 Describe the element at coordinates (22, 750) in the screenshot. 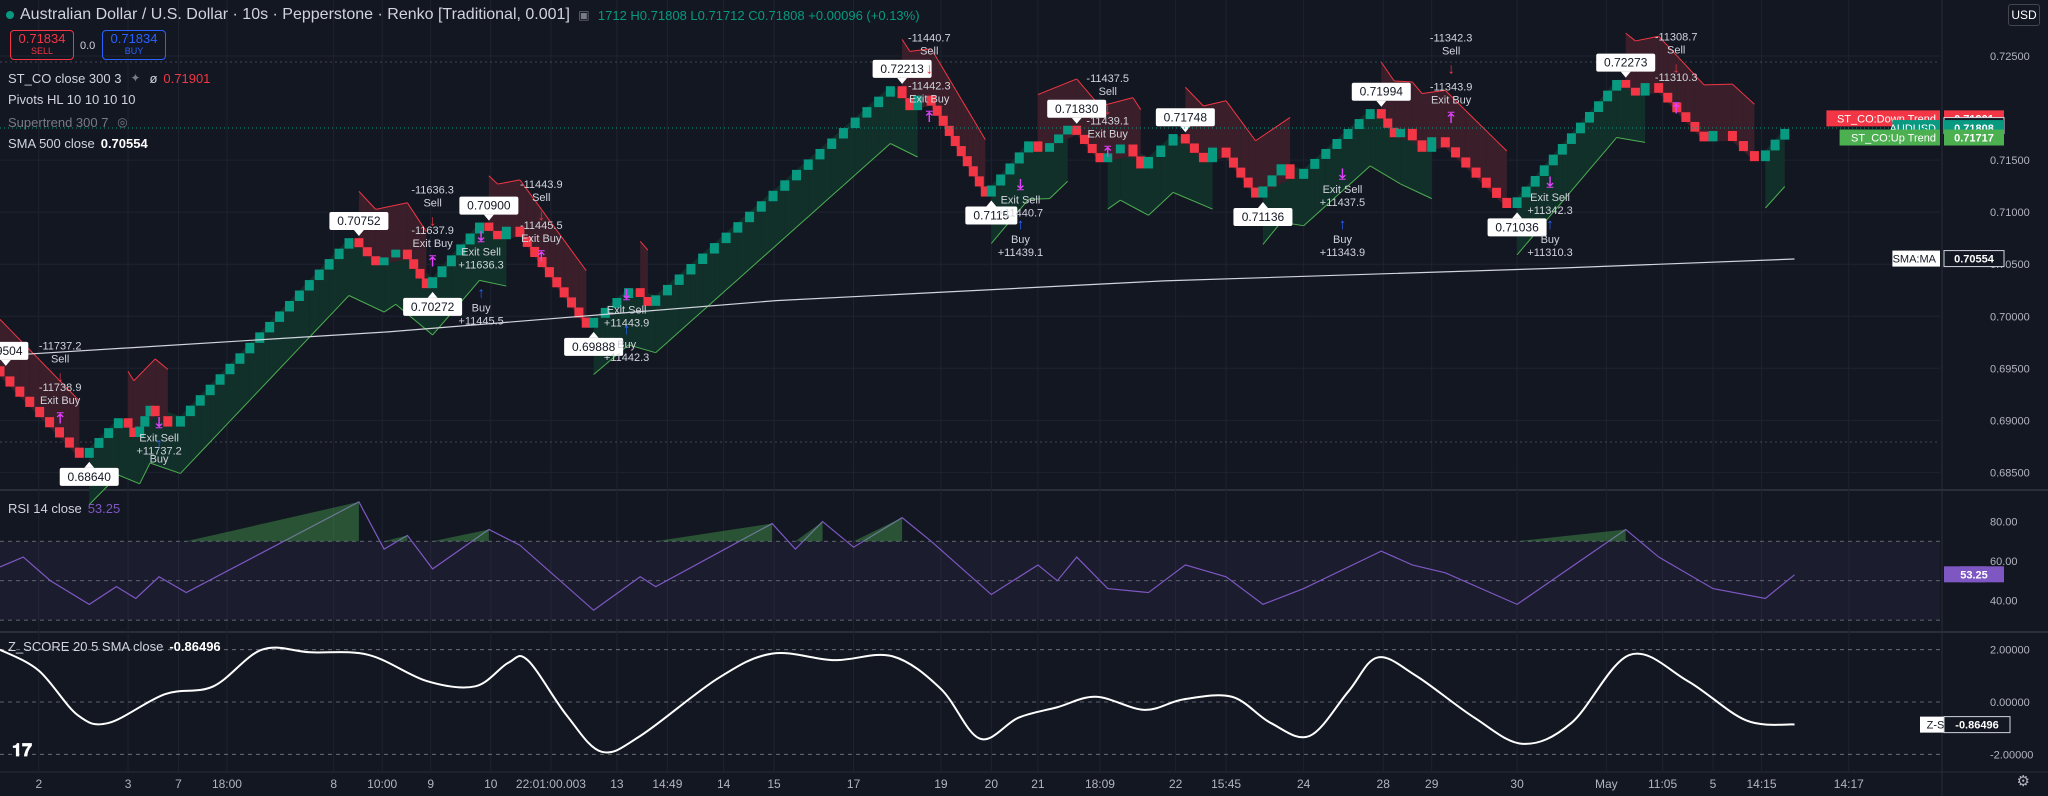

I see `tradingview-logo-icon: 𝟏𝟕` at that location.